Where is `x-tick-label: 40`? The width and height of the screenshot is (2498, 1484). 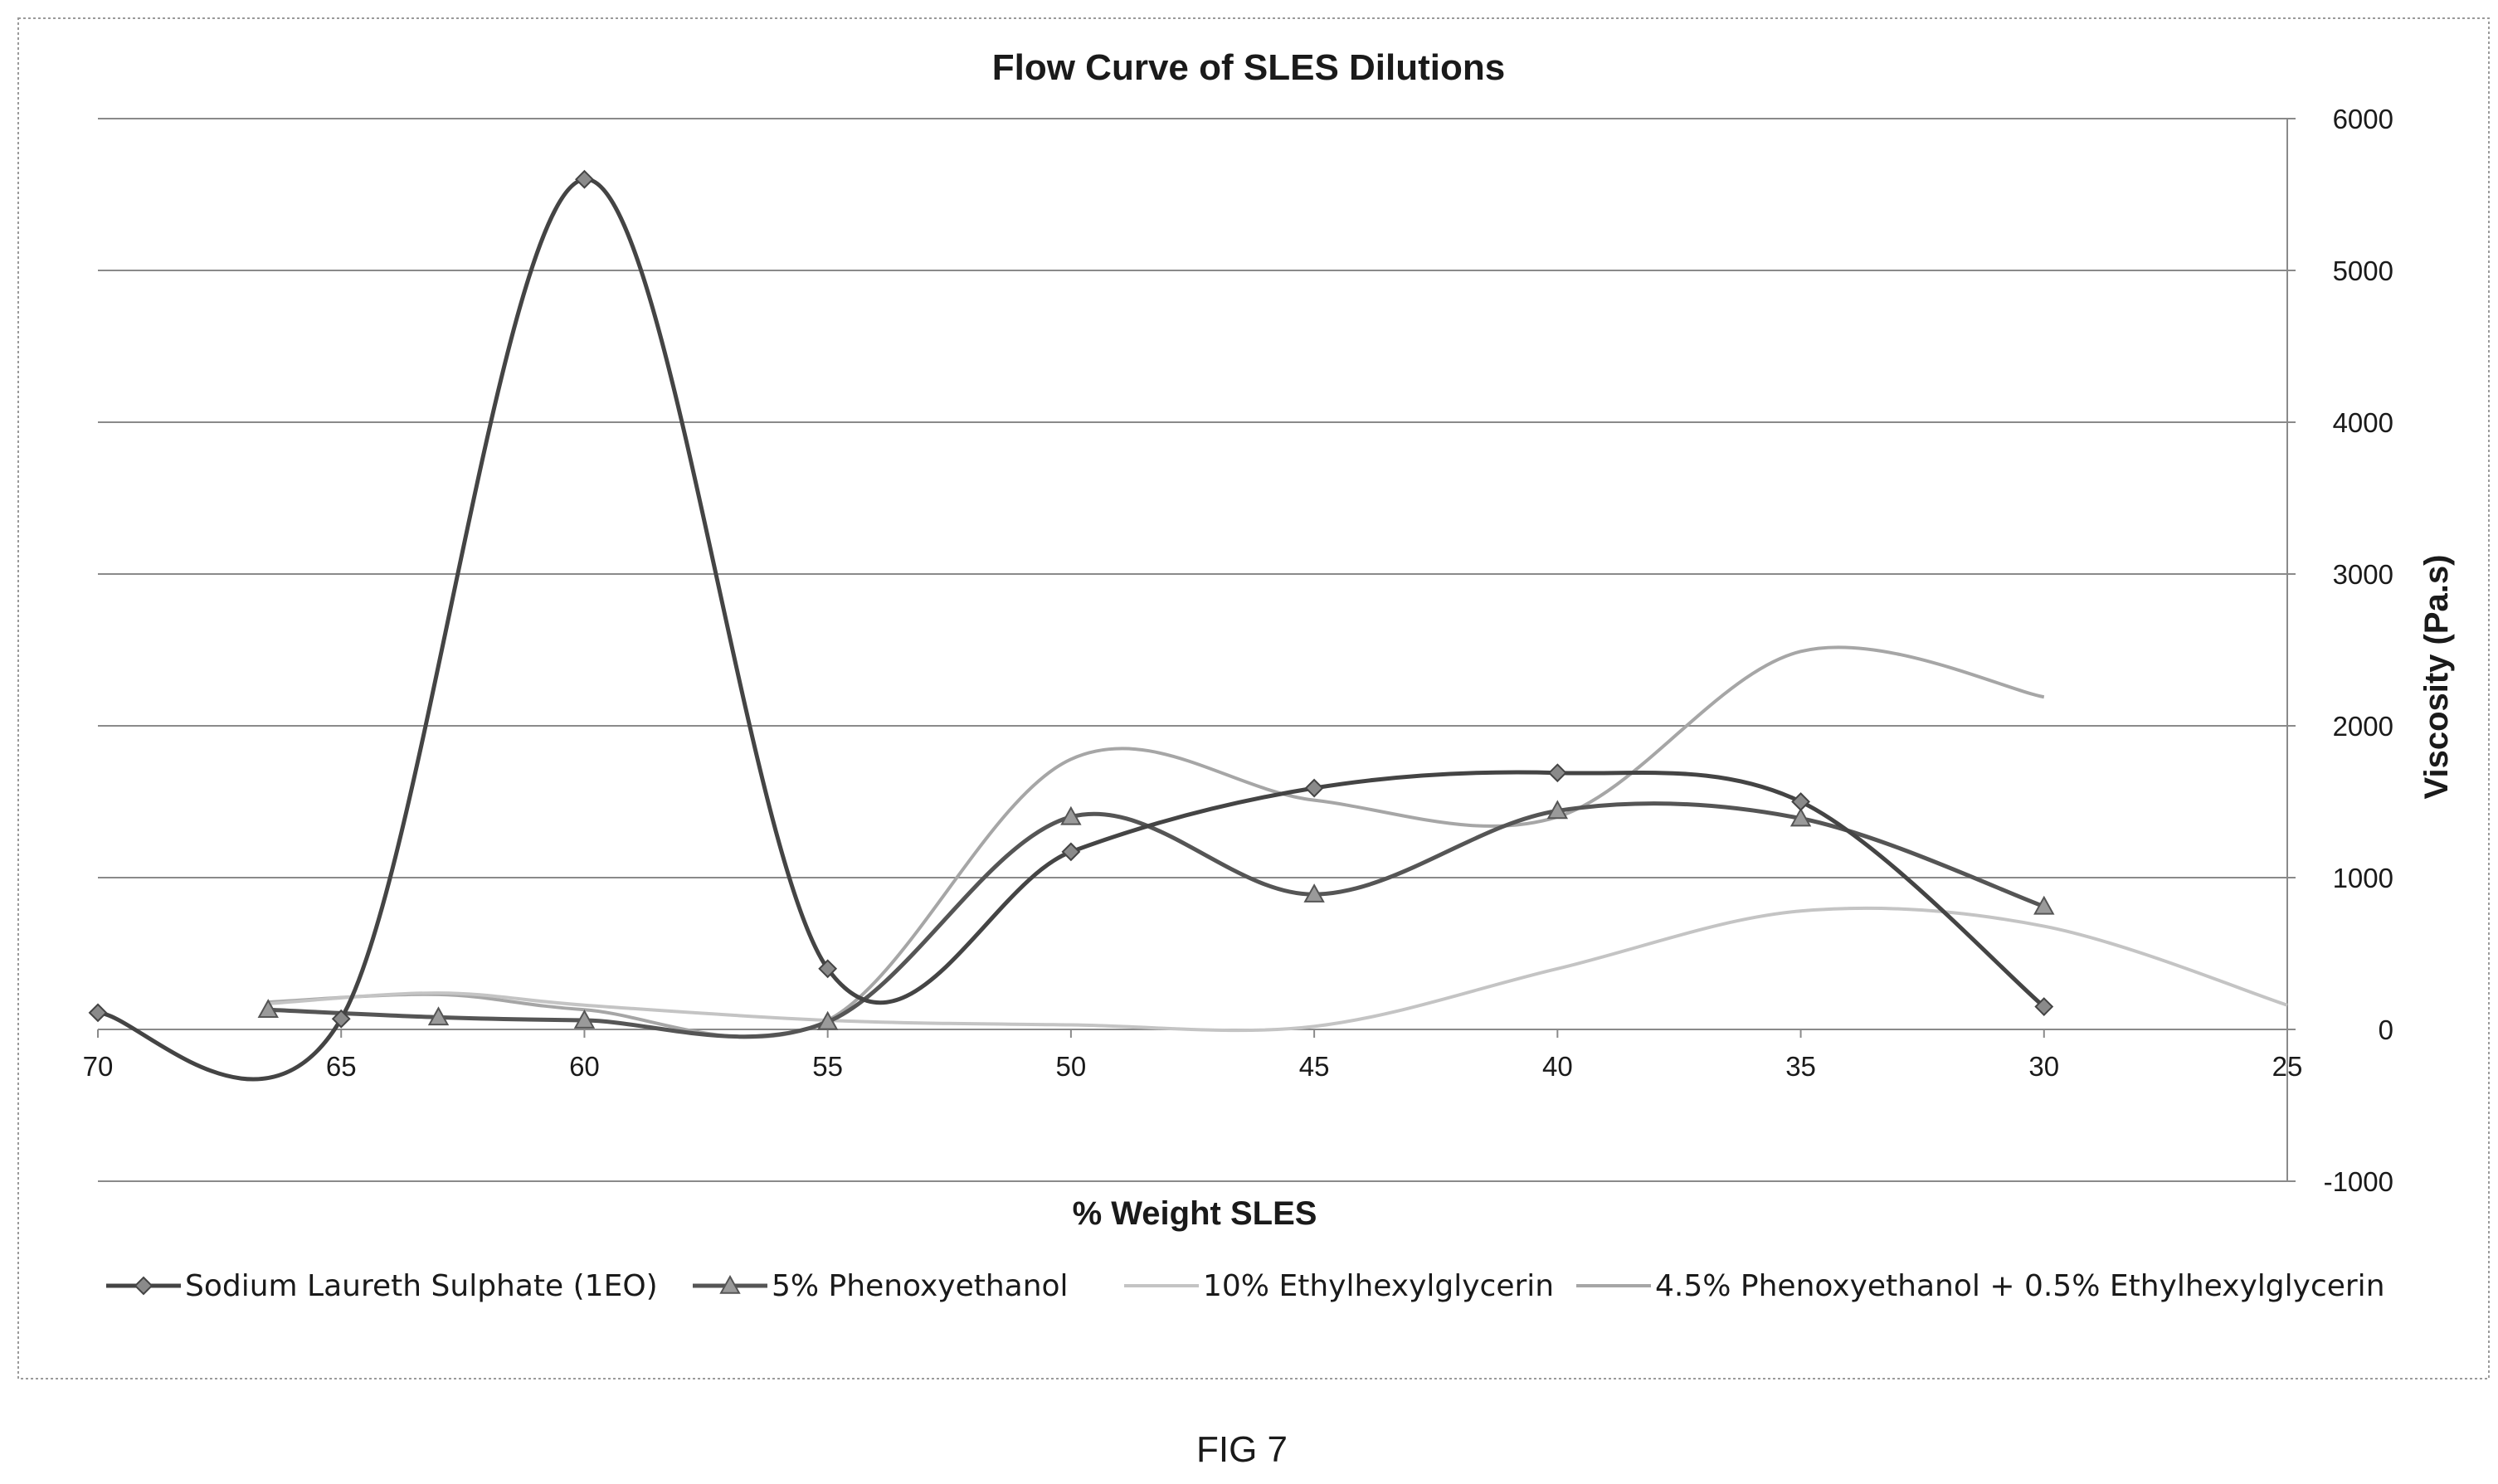 x-tick-label: 40 is located at coordinates (1558, 1066).